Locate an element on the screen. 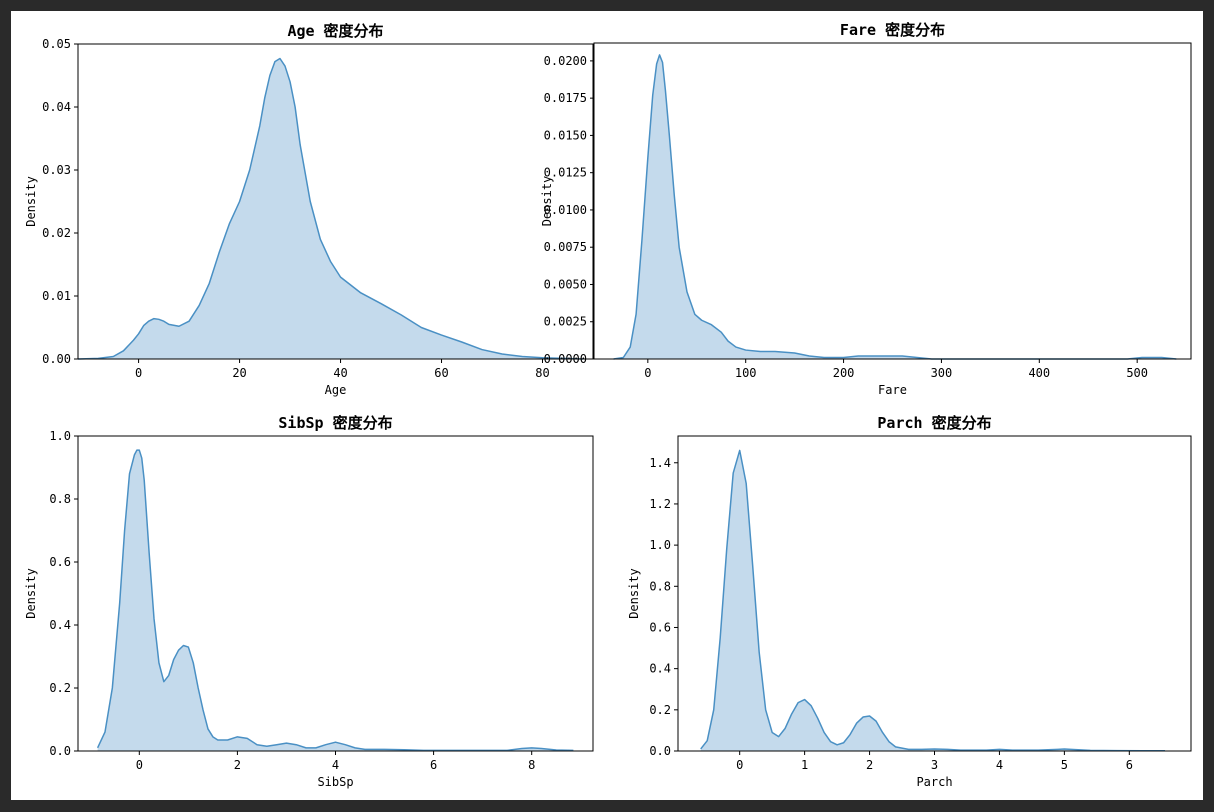  x-axis-label: SibSp is located at coordinates (335, 782).